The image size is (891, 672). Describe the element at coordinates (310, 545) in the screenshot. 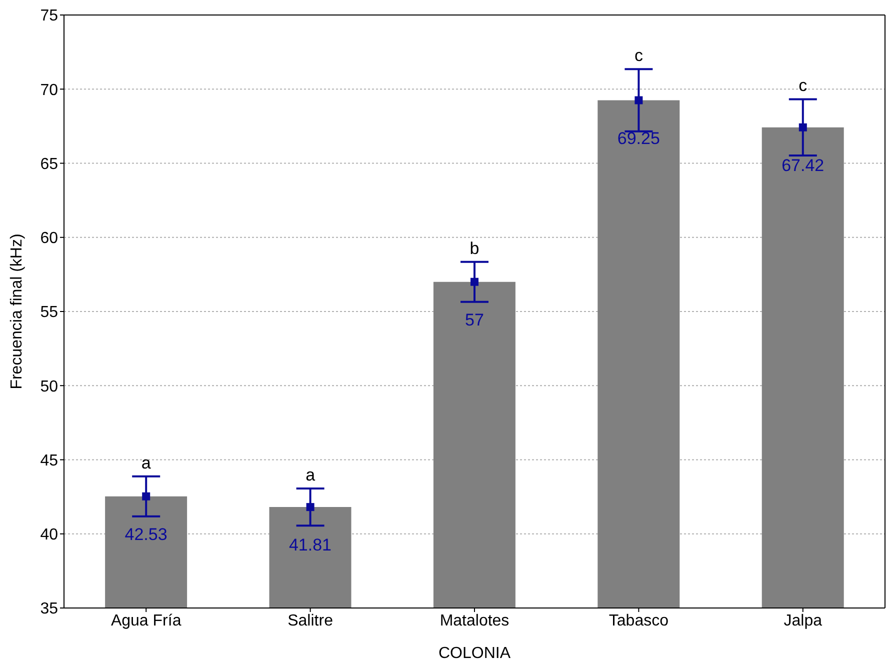

I see `data-label: 41.81` at that location.